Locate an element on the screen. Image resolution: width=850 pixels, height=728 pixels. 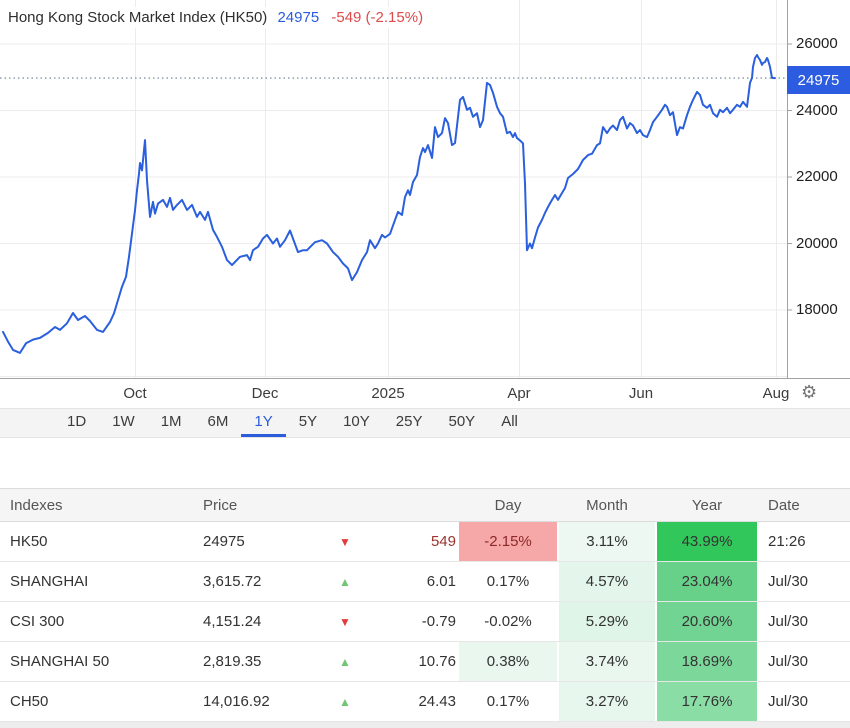
x-axis-tick-label: Dec is located at coordinates (265, 393).